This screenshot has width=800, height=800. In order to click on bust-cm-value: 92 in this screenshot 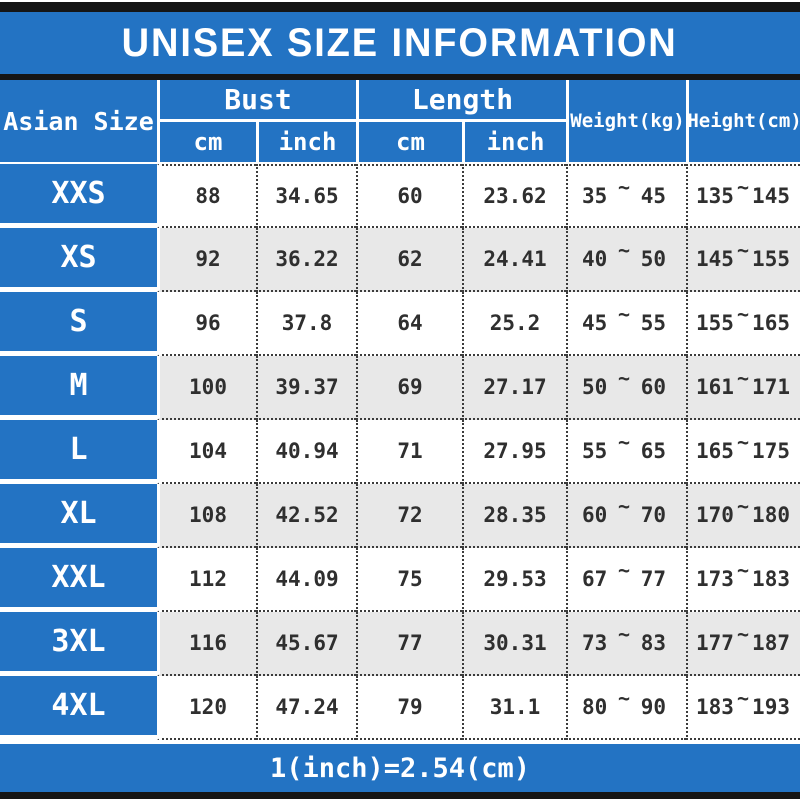, I will do `click(206, 260)`.